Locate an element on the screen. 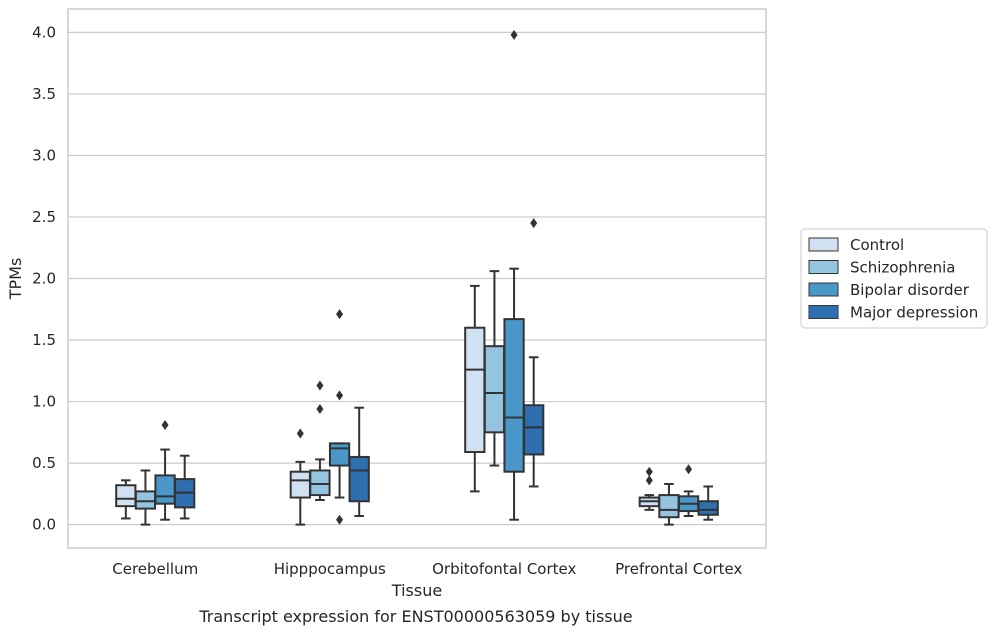 The width and height of the screenshot is (997, 634). x-tick-label: Prefrontal Cortex is located at coordinates (678, 569).